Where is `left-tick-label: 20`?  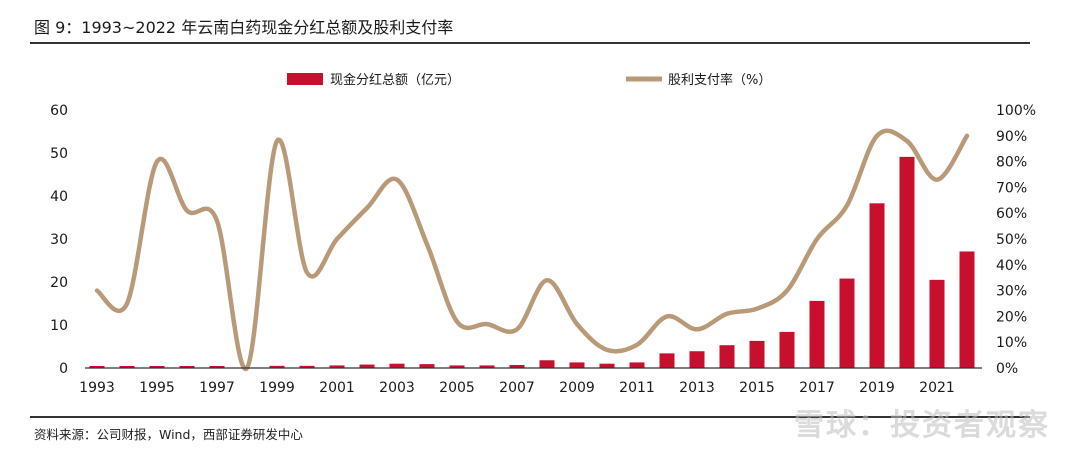 left-tick-label: 20 is located at coordinates (59, 283).